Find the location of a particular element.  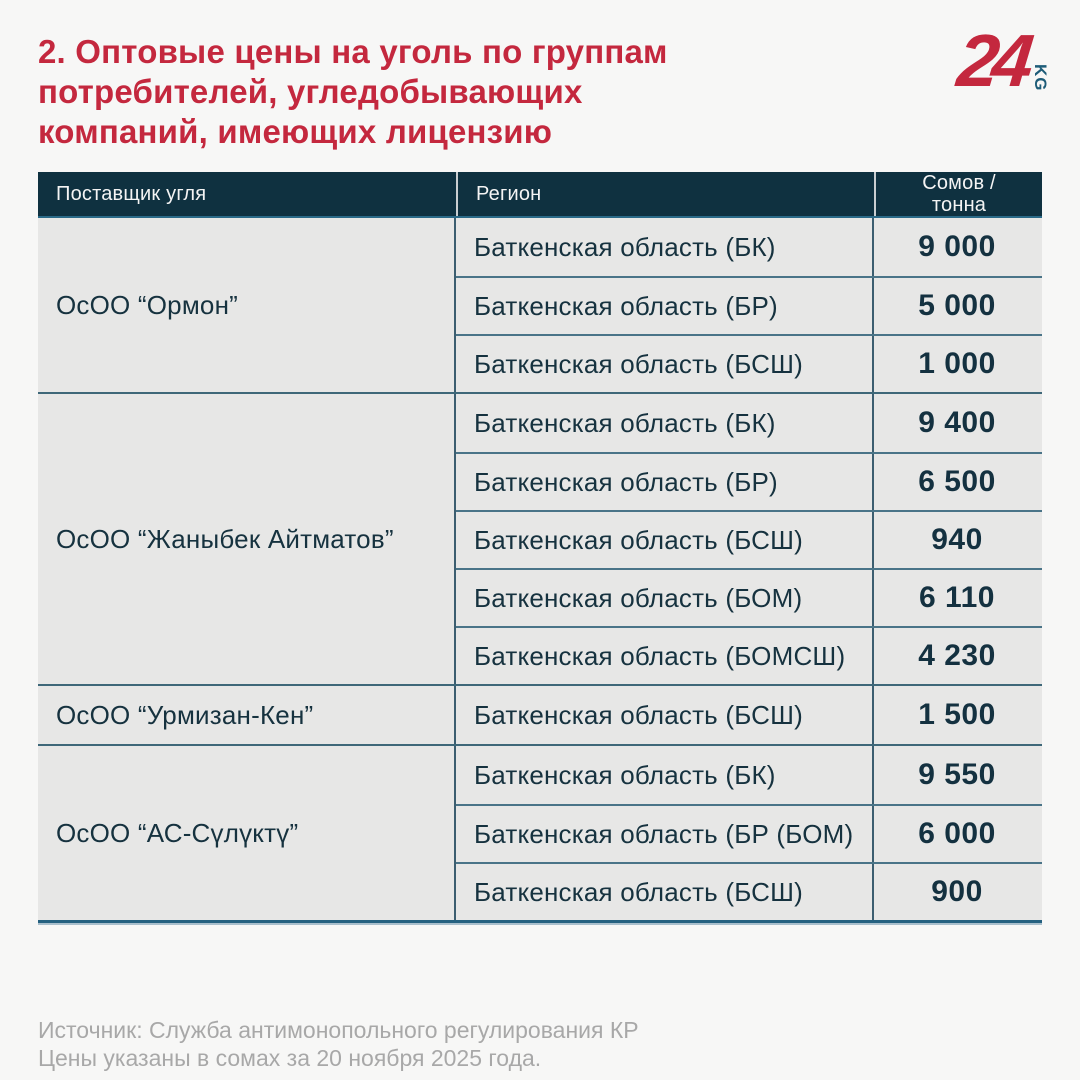

region-cell: Баткенская область (БОМСШ) is located at coordinates (660, 655).